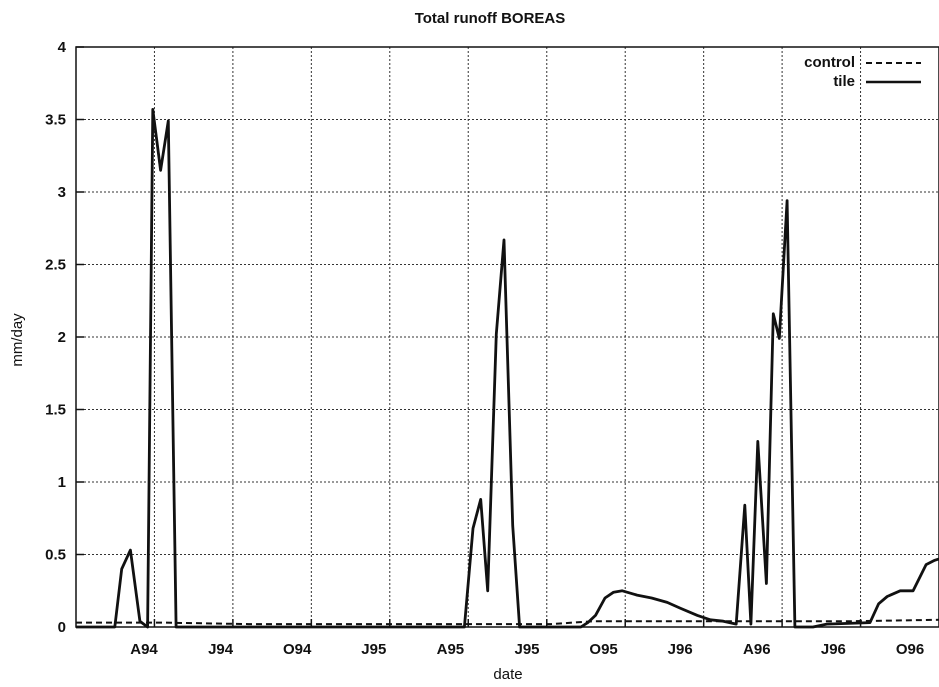 Image resolution: width=939 pixels, height=687 pixels. I want to click on y-tick-label: 2, so click(62, 337).